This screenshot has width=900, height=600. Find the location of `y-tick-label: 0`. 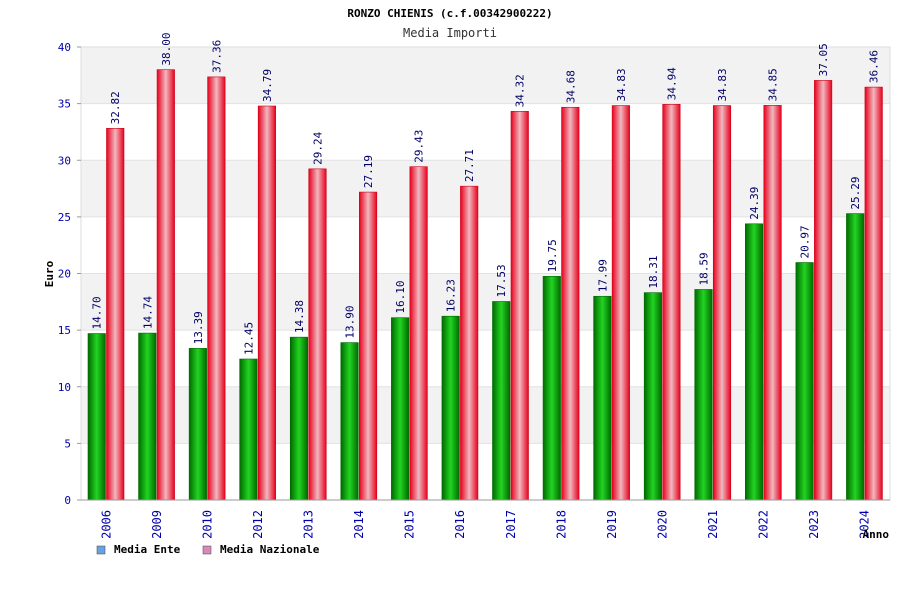

y-tick-label: 0 is located at coordinates (67, 500).